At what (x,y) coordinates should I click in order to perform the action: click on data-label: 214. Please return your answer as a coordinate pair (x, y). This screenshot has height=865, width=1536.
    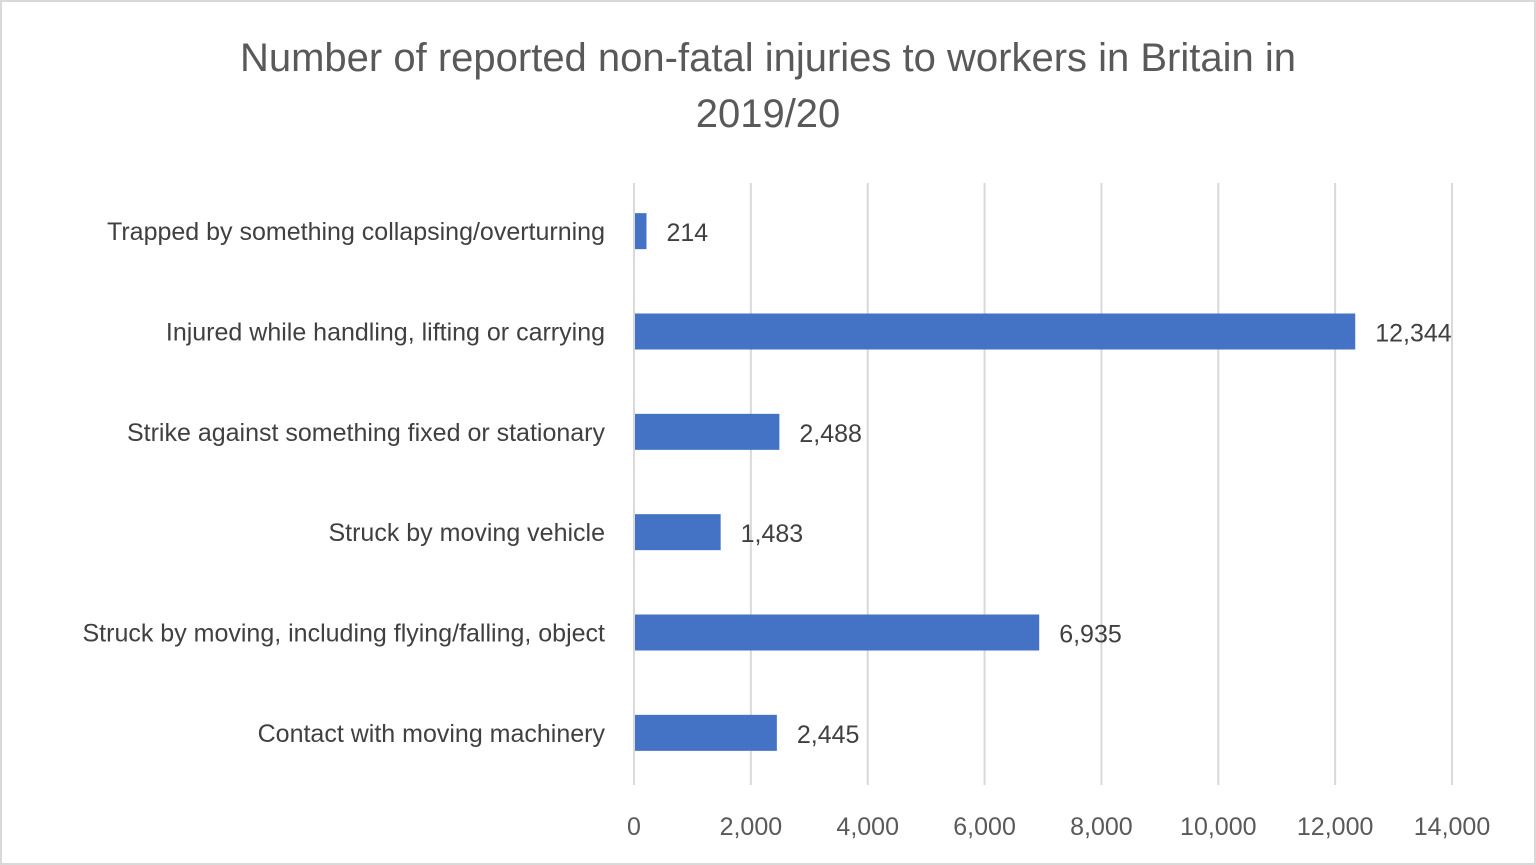
    Looking at the image, I should click on (688, 233).